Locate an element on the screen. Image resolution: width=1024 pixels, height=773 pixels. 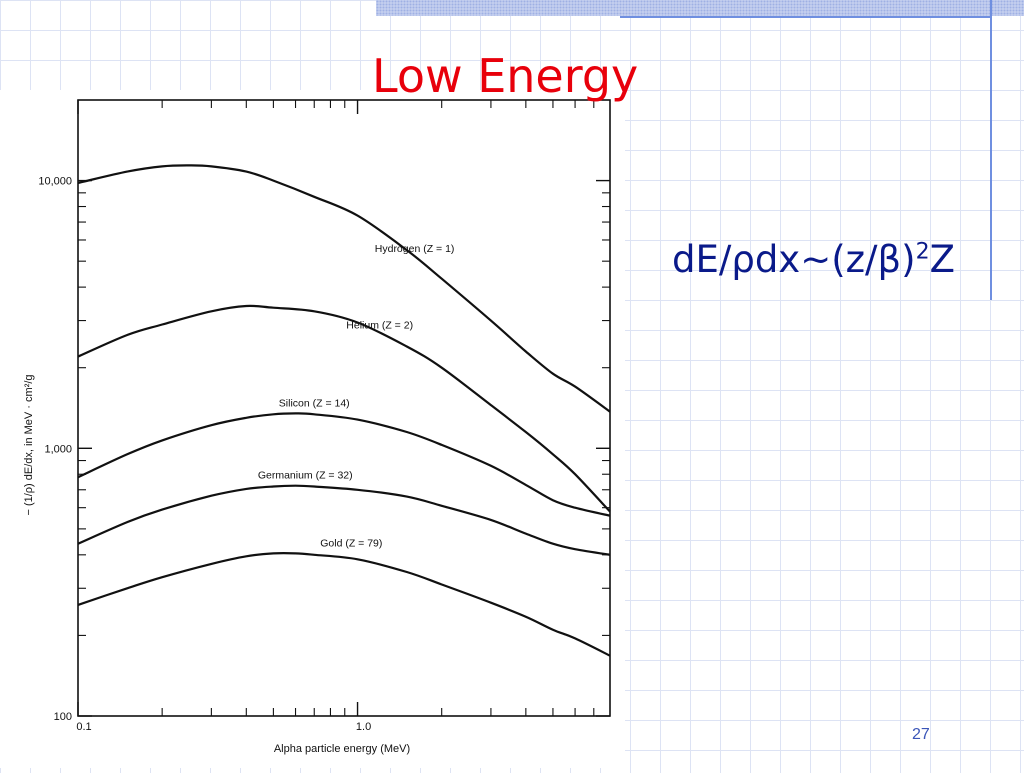
series-label-2: Silicon (Z = 14) is located at coordinates (314, 404).